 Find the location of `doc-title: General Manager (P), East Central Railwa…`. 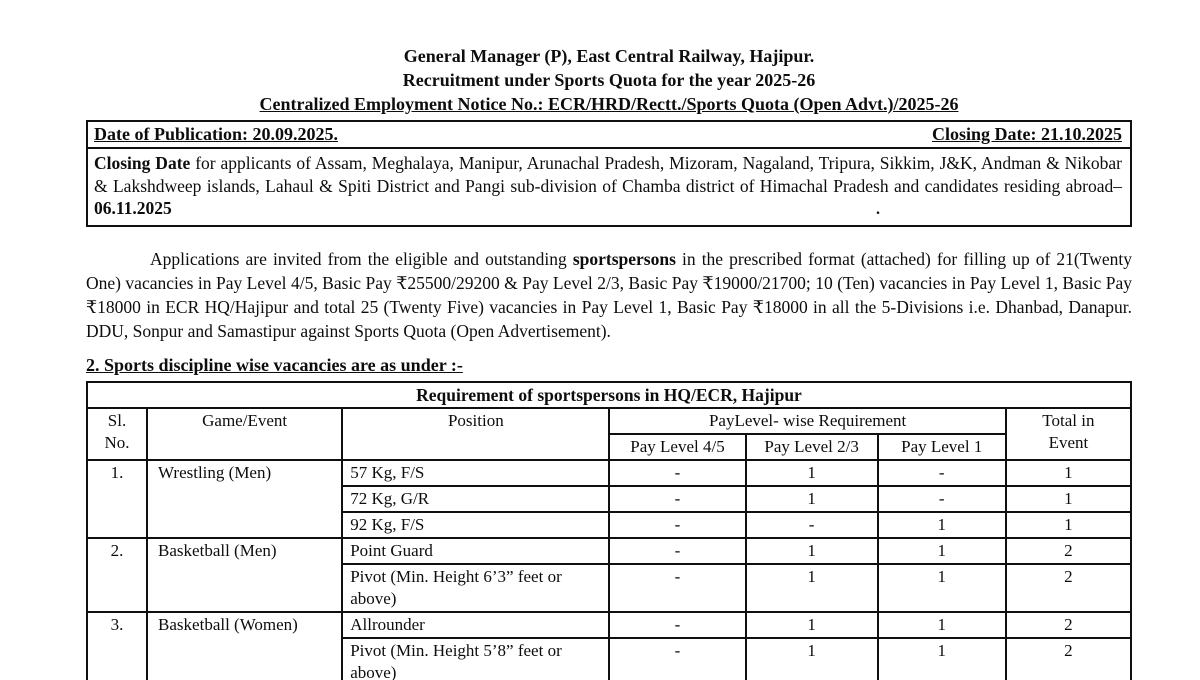

doc-title: General Manager (P), East Central Railwa… is located at coordinates (609, 56).